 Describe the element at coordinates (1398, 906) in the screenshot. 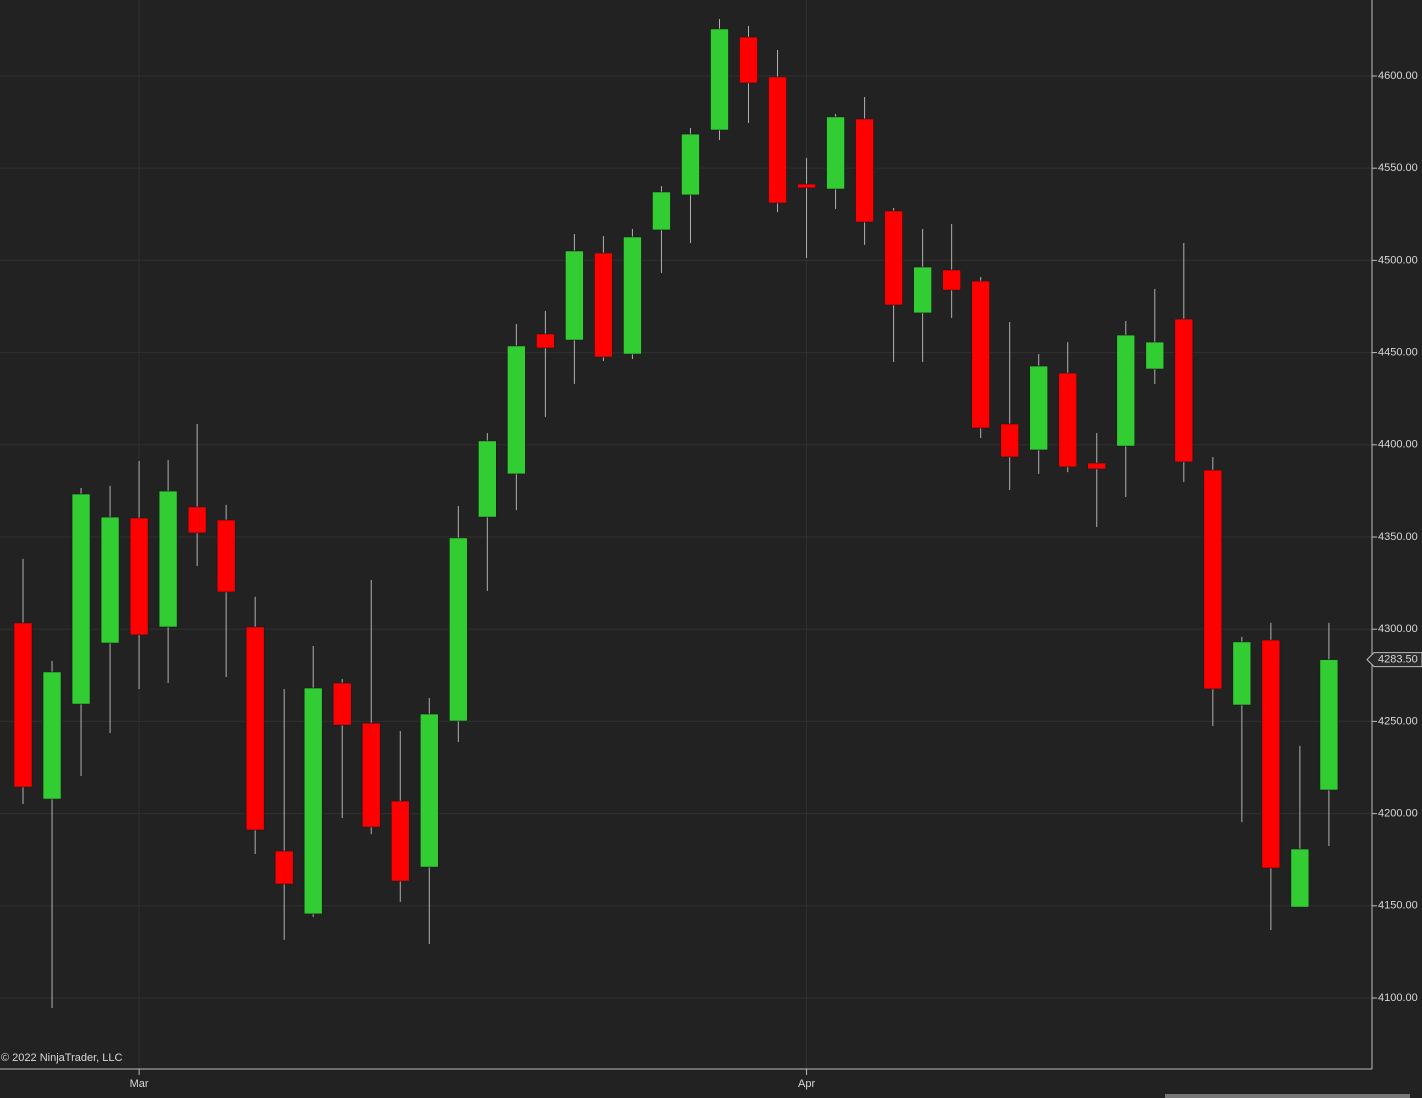

I see `y-tick-label: 4150.00` at that location.